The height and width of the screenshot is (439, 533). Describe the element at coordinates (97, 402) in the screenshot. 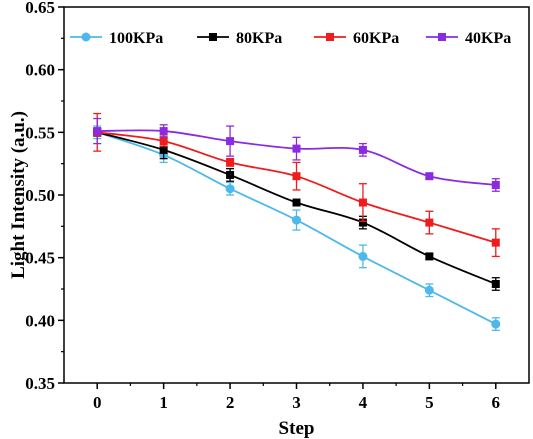

I see `x-tick-label: 0` at that location.